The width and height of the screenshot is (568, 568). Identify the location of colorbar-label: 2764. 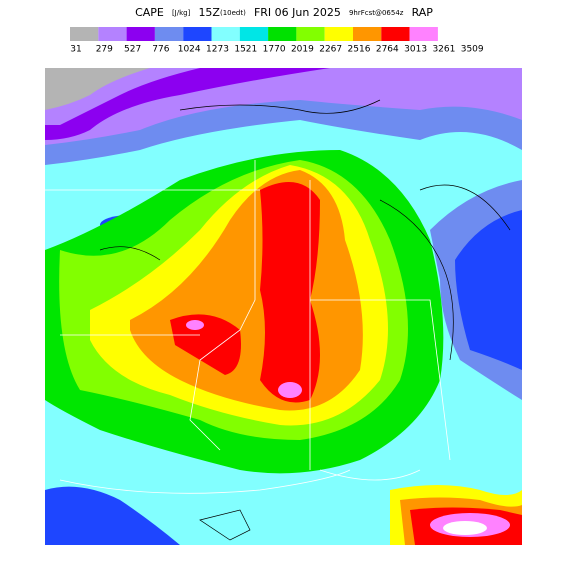
(387, 50).